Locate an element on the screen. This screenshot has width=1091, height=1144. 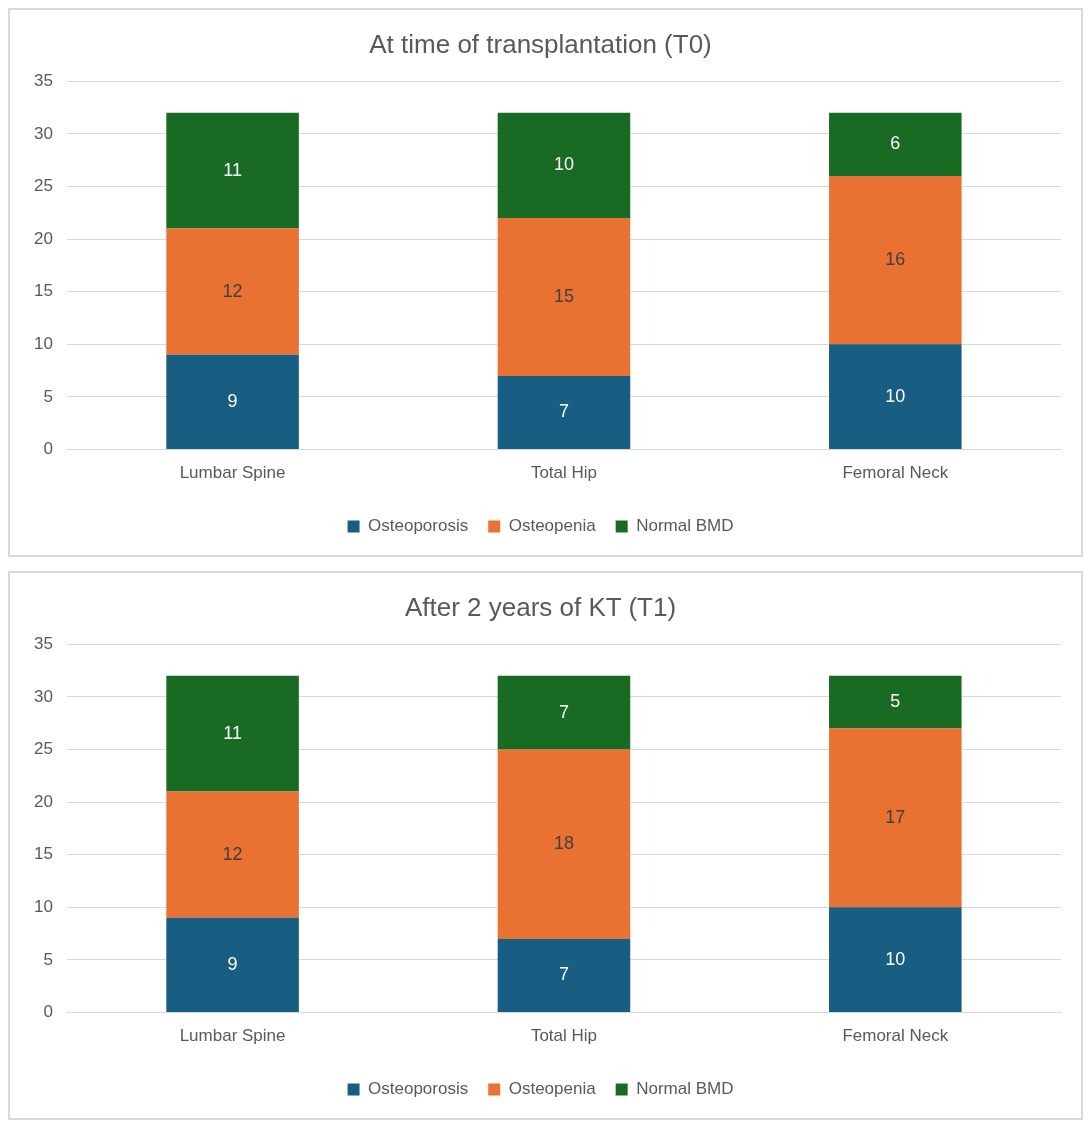
data-label: 6 is located at coordinates (895, 143).